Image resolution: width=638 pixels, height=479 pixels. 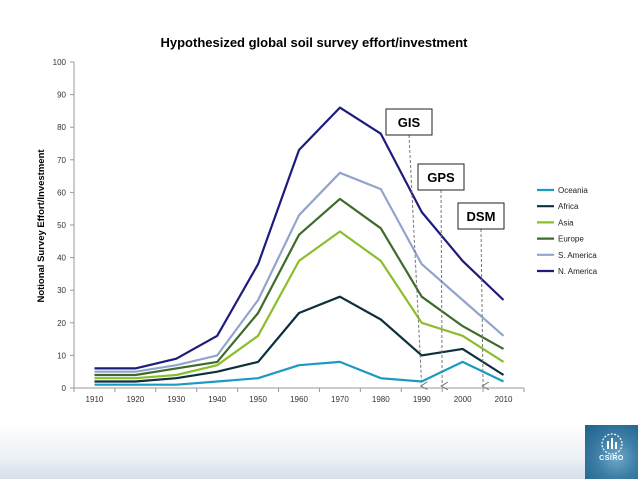 I want to click on x-tick-label: 1980, so click(x=381, y=399).